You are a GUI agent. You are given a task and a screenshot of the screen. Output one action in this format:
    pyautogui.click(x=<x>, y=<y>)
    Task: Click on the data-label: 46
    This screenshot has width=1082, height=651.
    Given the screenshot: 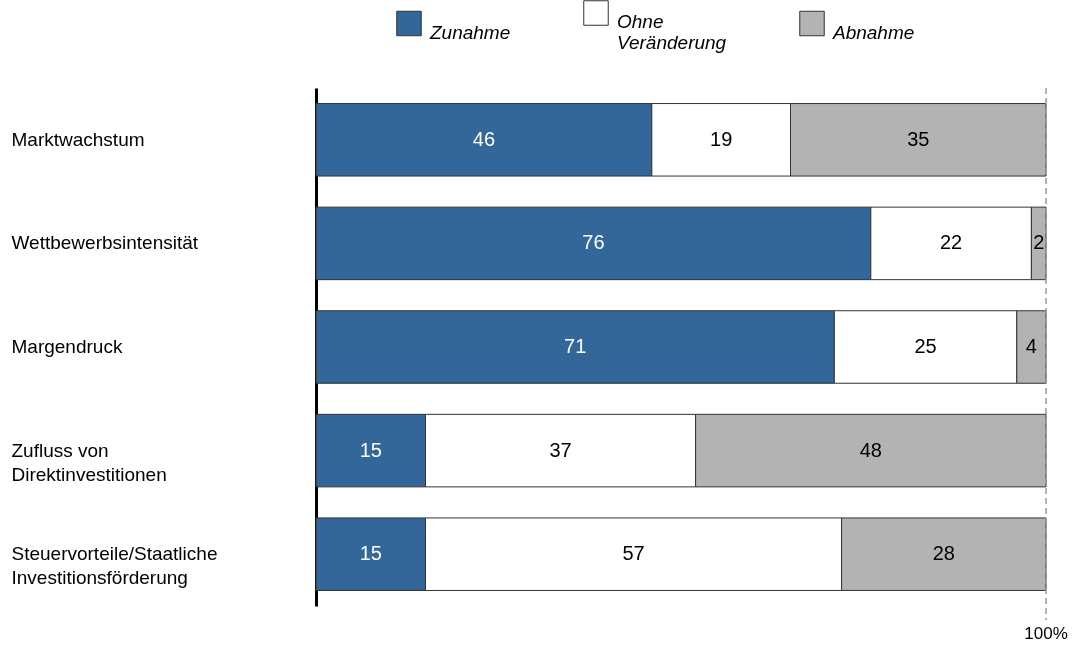 What is the action you would take?
    pyautogui.click(x=484, y=138)
    